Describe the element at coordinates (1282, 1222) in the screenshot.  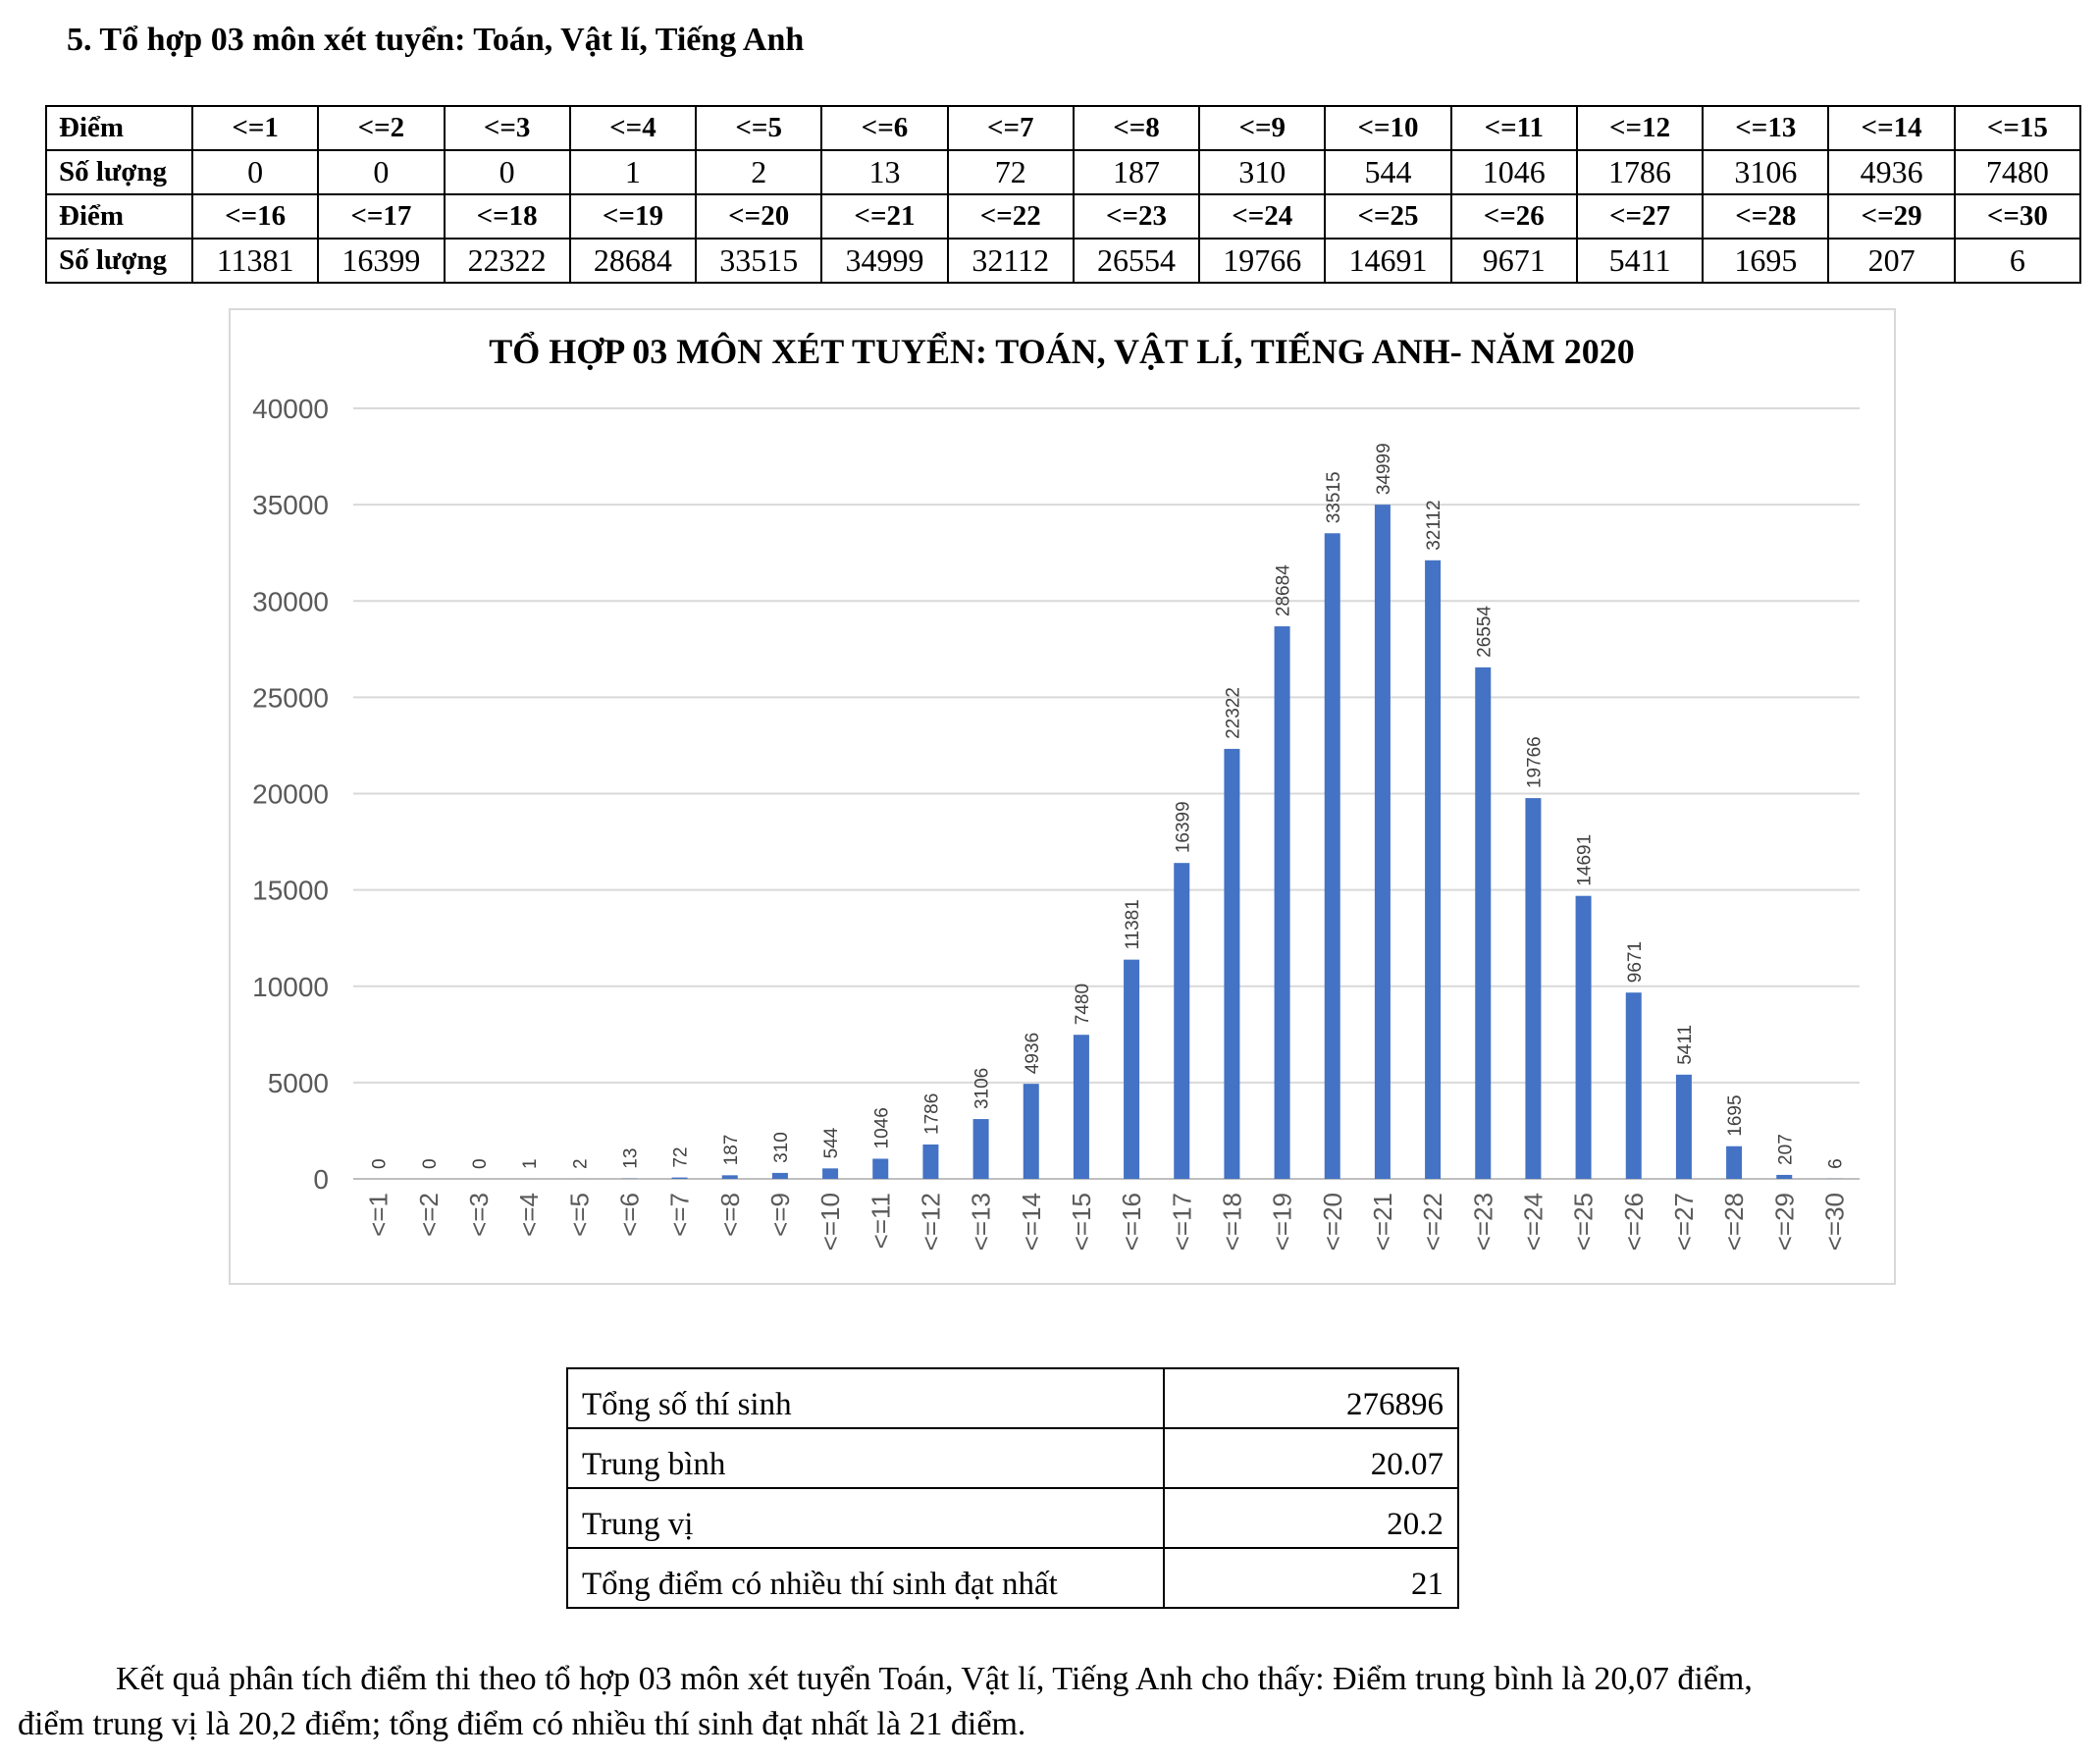
I see `x-tick-label: <=19` at that location.